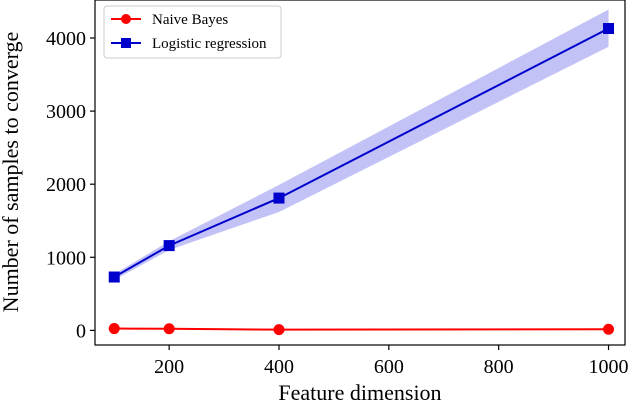 The width and height of the screenshot is (630, 410). Describe the element at coordinates (190, 20) in the screenshot. I see `legend-label-naive-bayes: Naive Bayes` at that location.